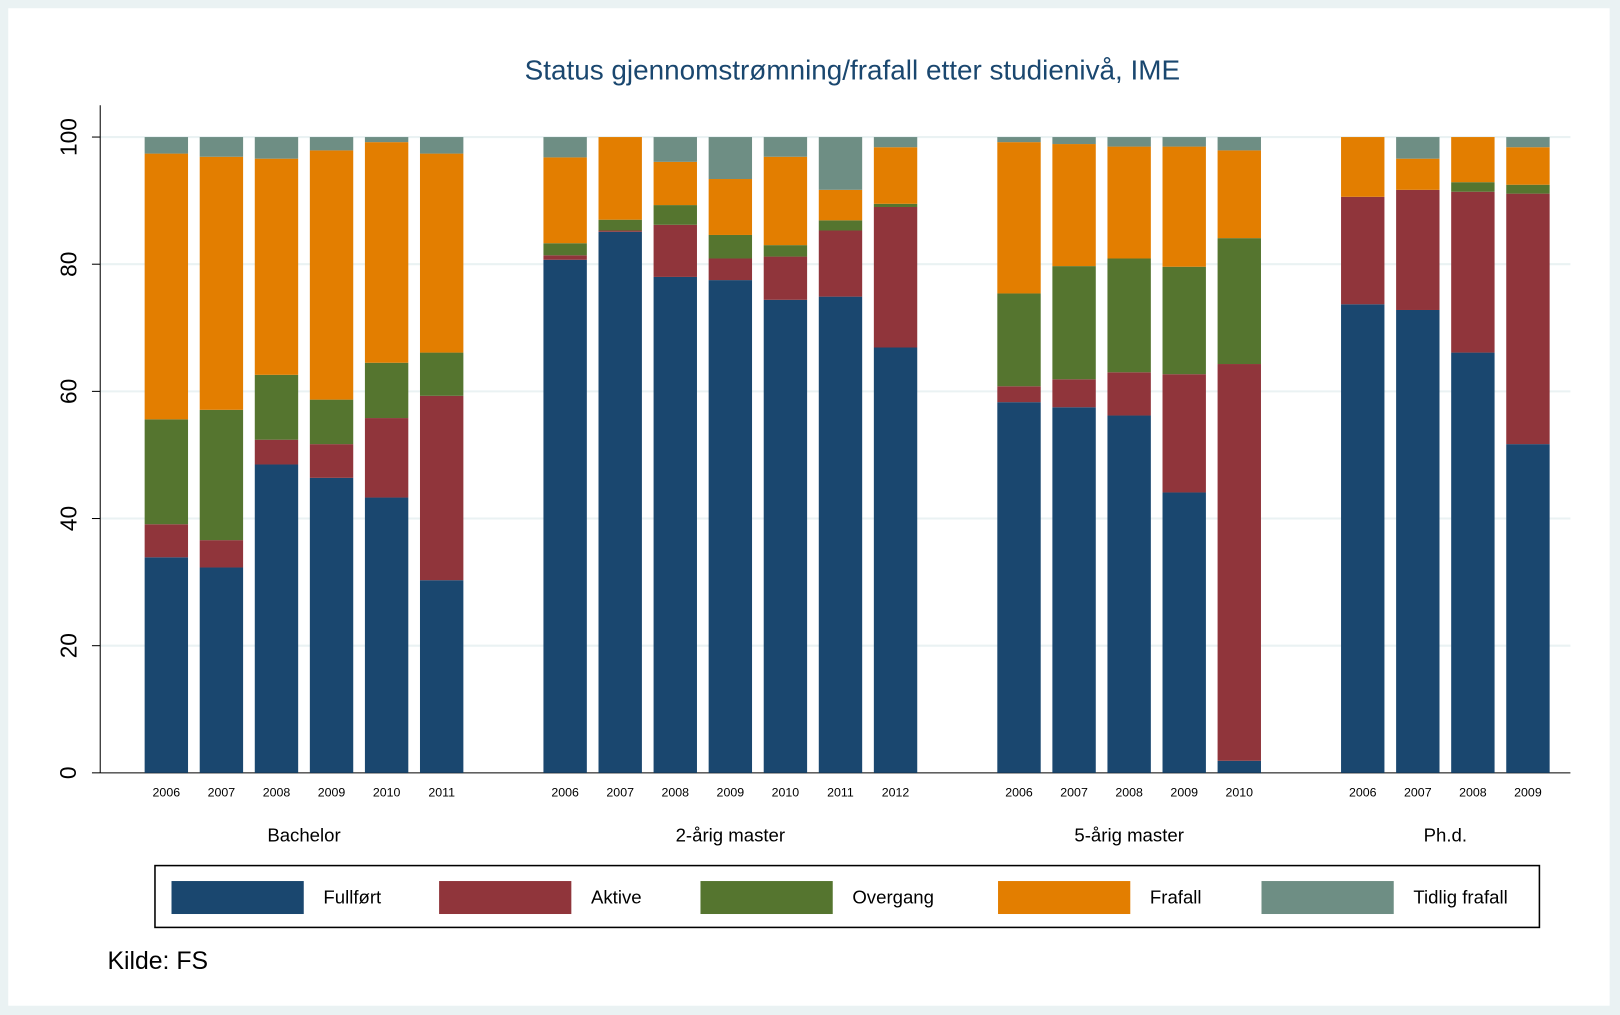  What do you see at coordinates (68, 137) in the screenshot?
I see `y-tick-label: 100` at bounding box center [68, 137].